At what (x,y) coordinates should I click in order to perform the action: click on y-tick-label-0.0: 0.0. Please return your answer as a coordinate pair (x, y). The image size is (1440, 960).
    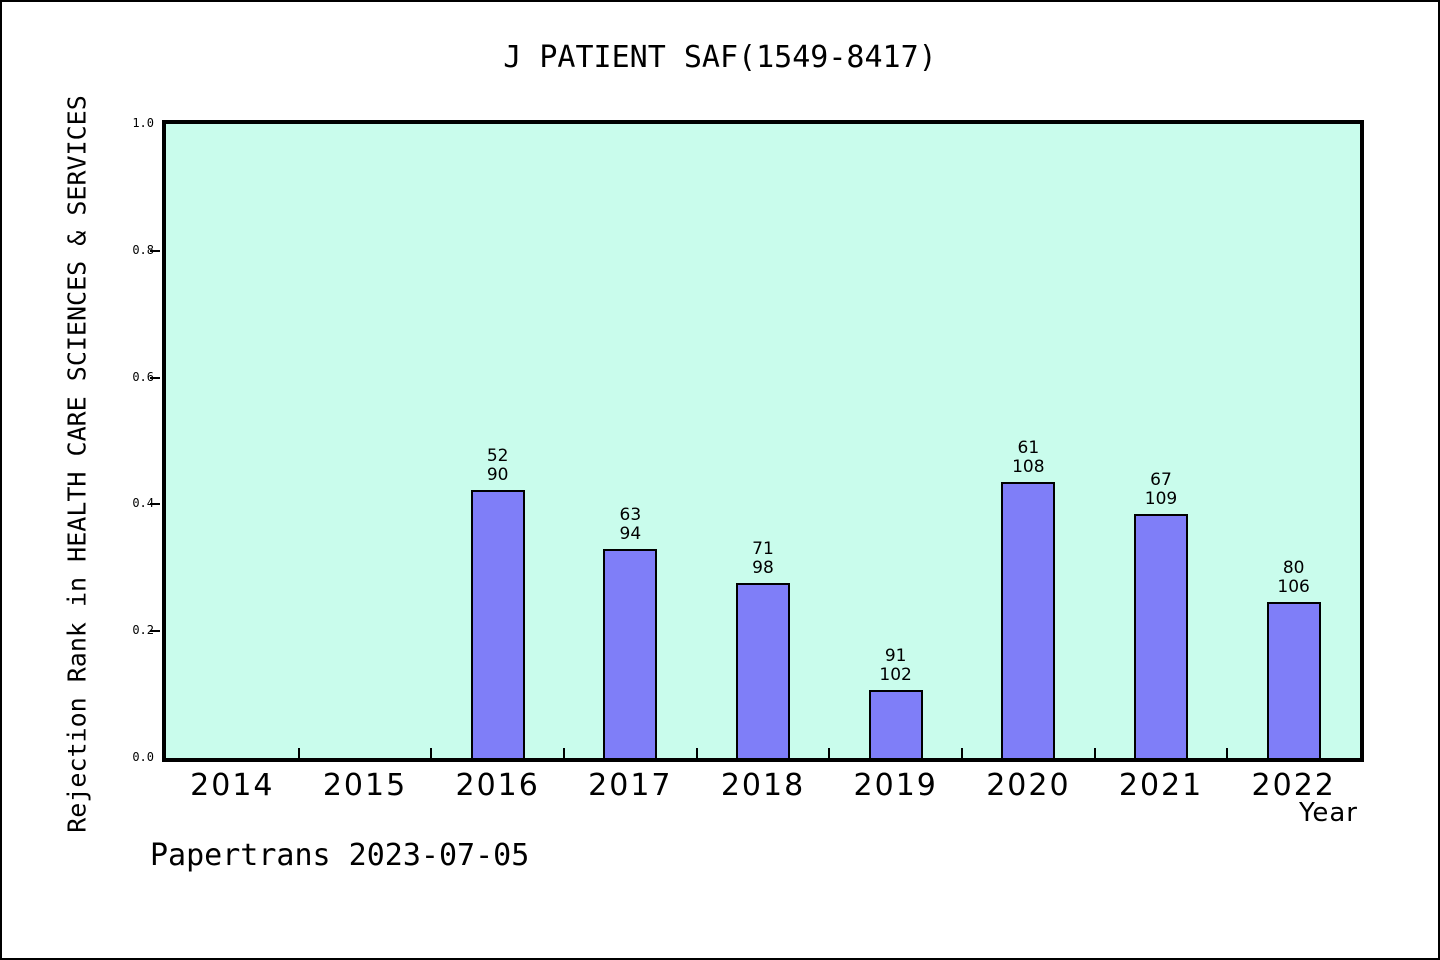
    Looking at the image, I should click on (143, 757).